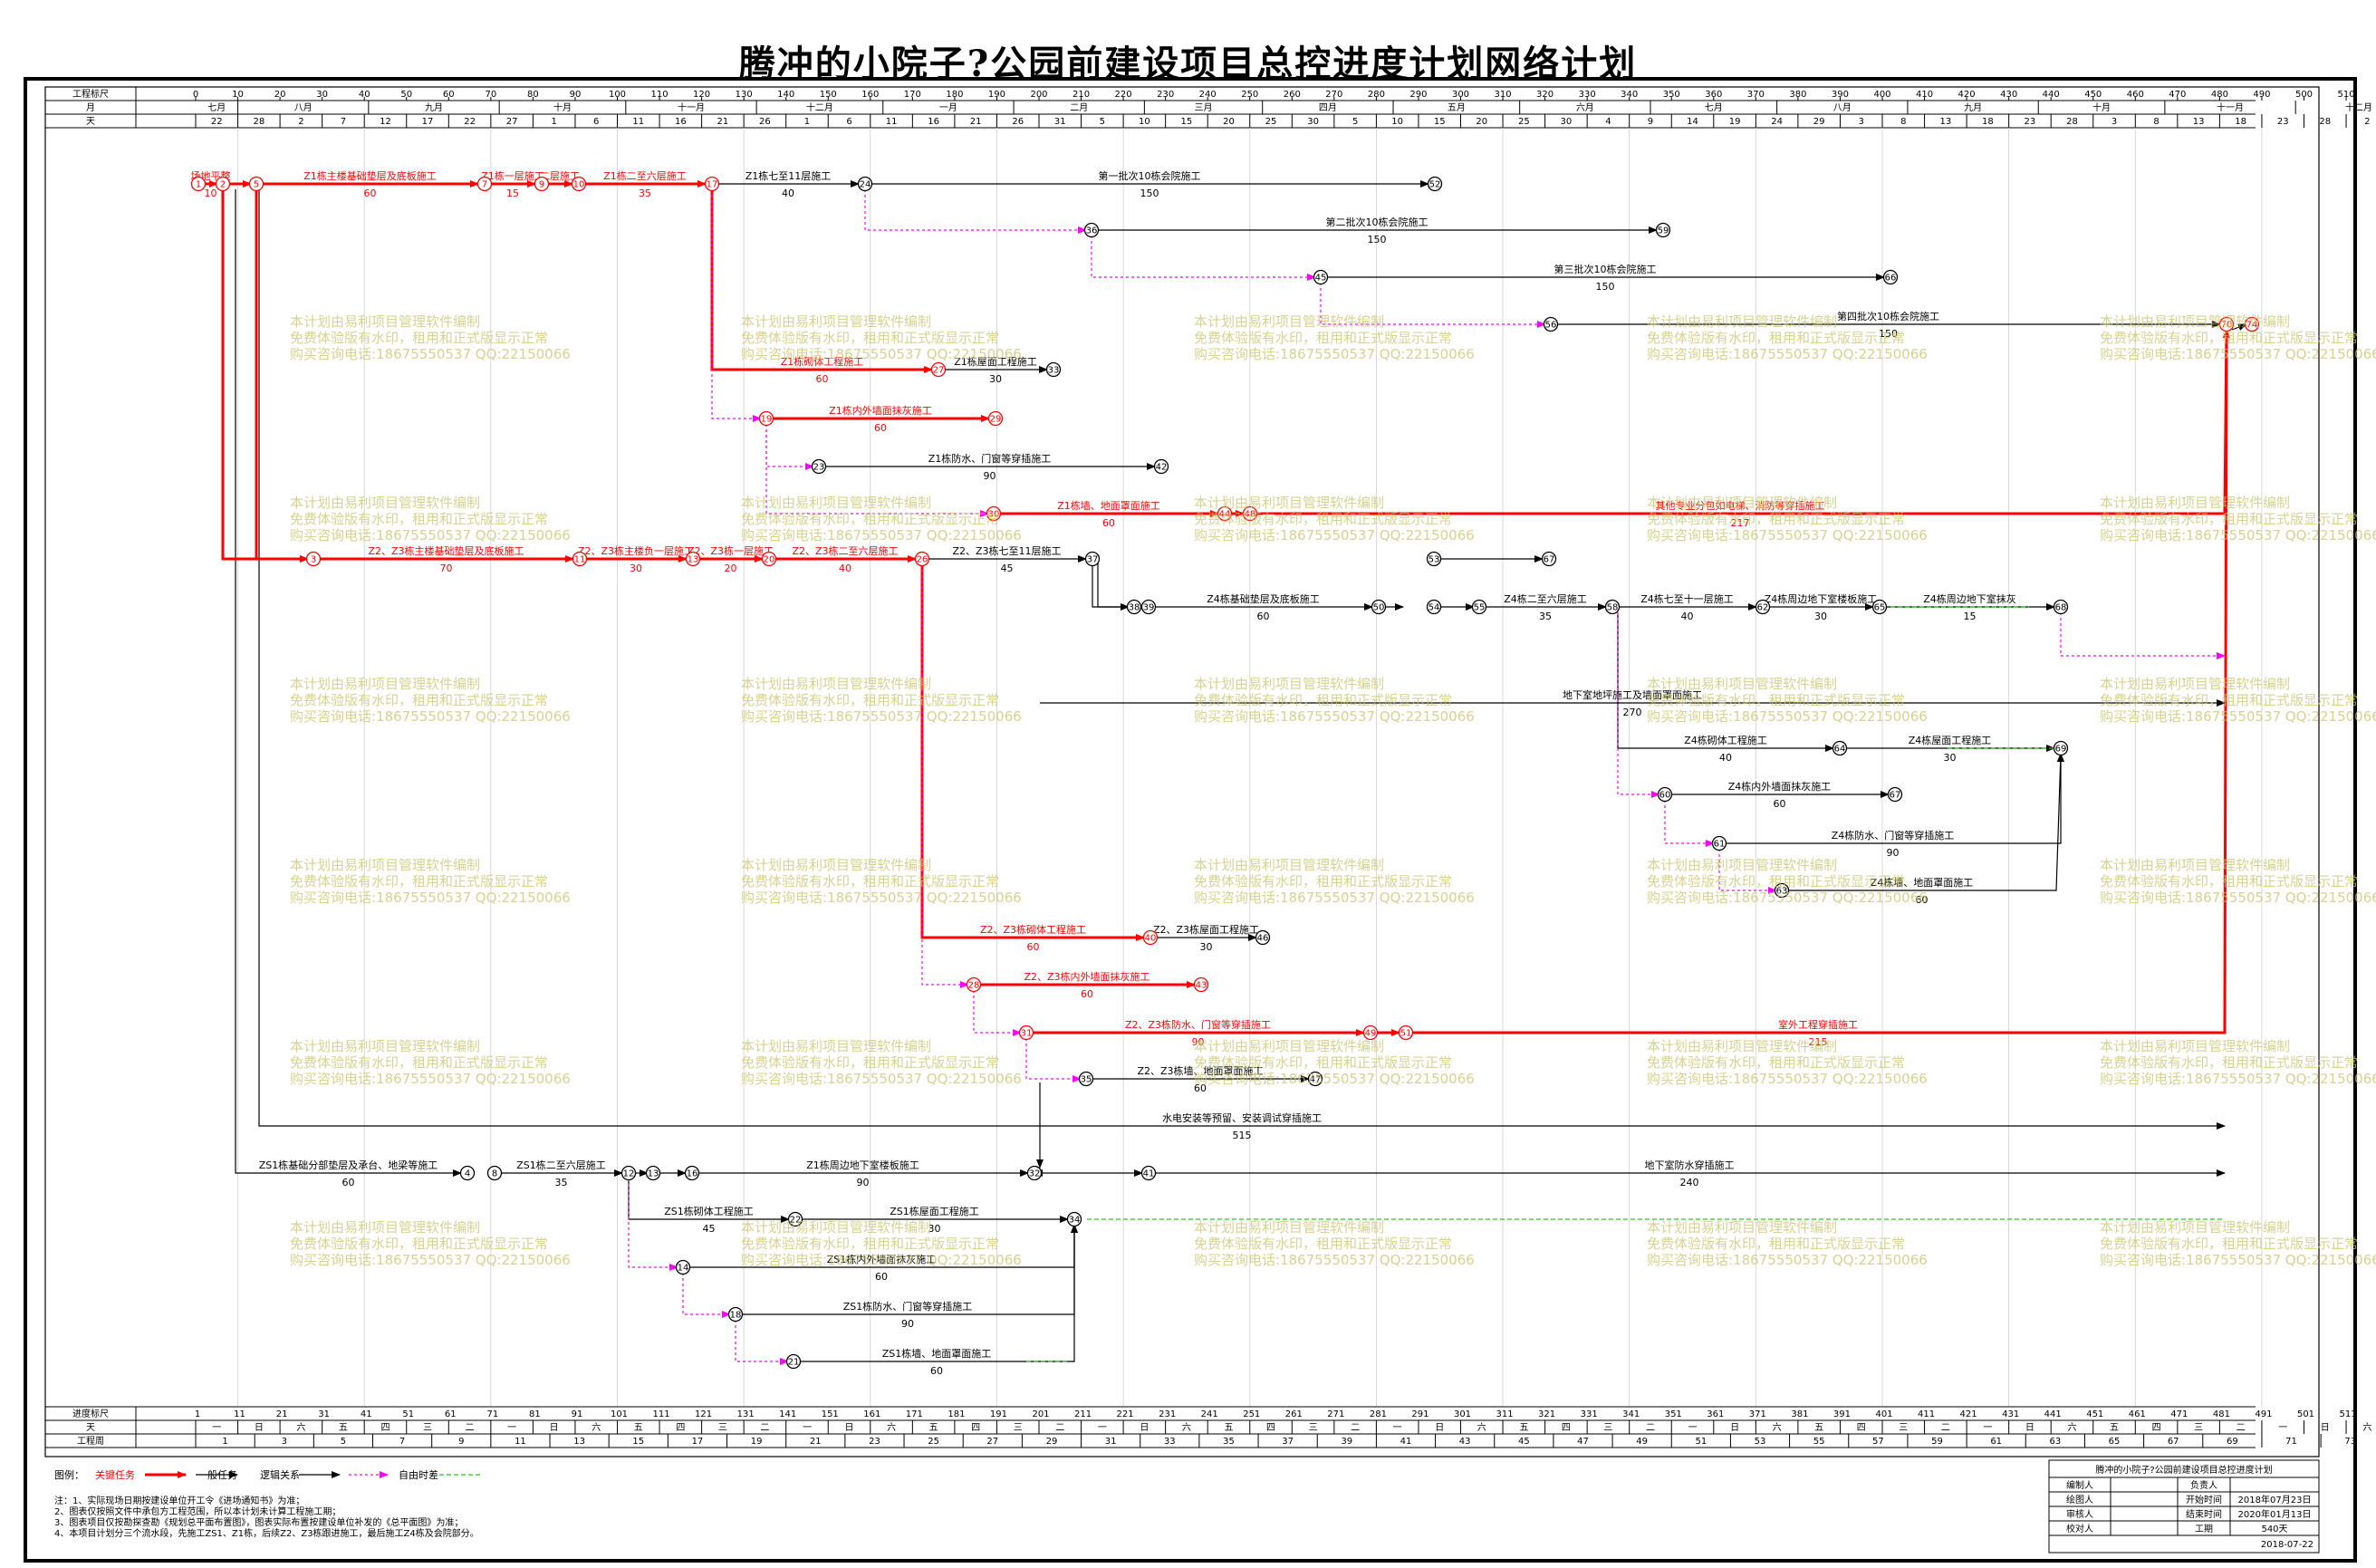 The width and height of the screenshot is (2376, 1568). I want to click on week-label: 71, so click(2291, 1442).